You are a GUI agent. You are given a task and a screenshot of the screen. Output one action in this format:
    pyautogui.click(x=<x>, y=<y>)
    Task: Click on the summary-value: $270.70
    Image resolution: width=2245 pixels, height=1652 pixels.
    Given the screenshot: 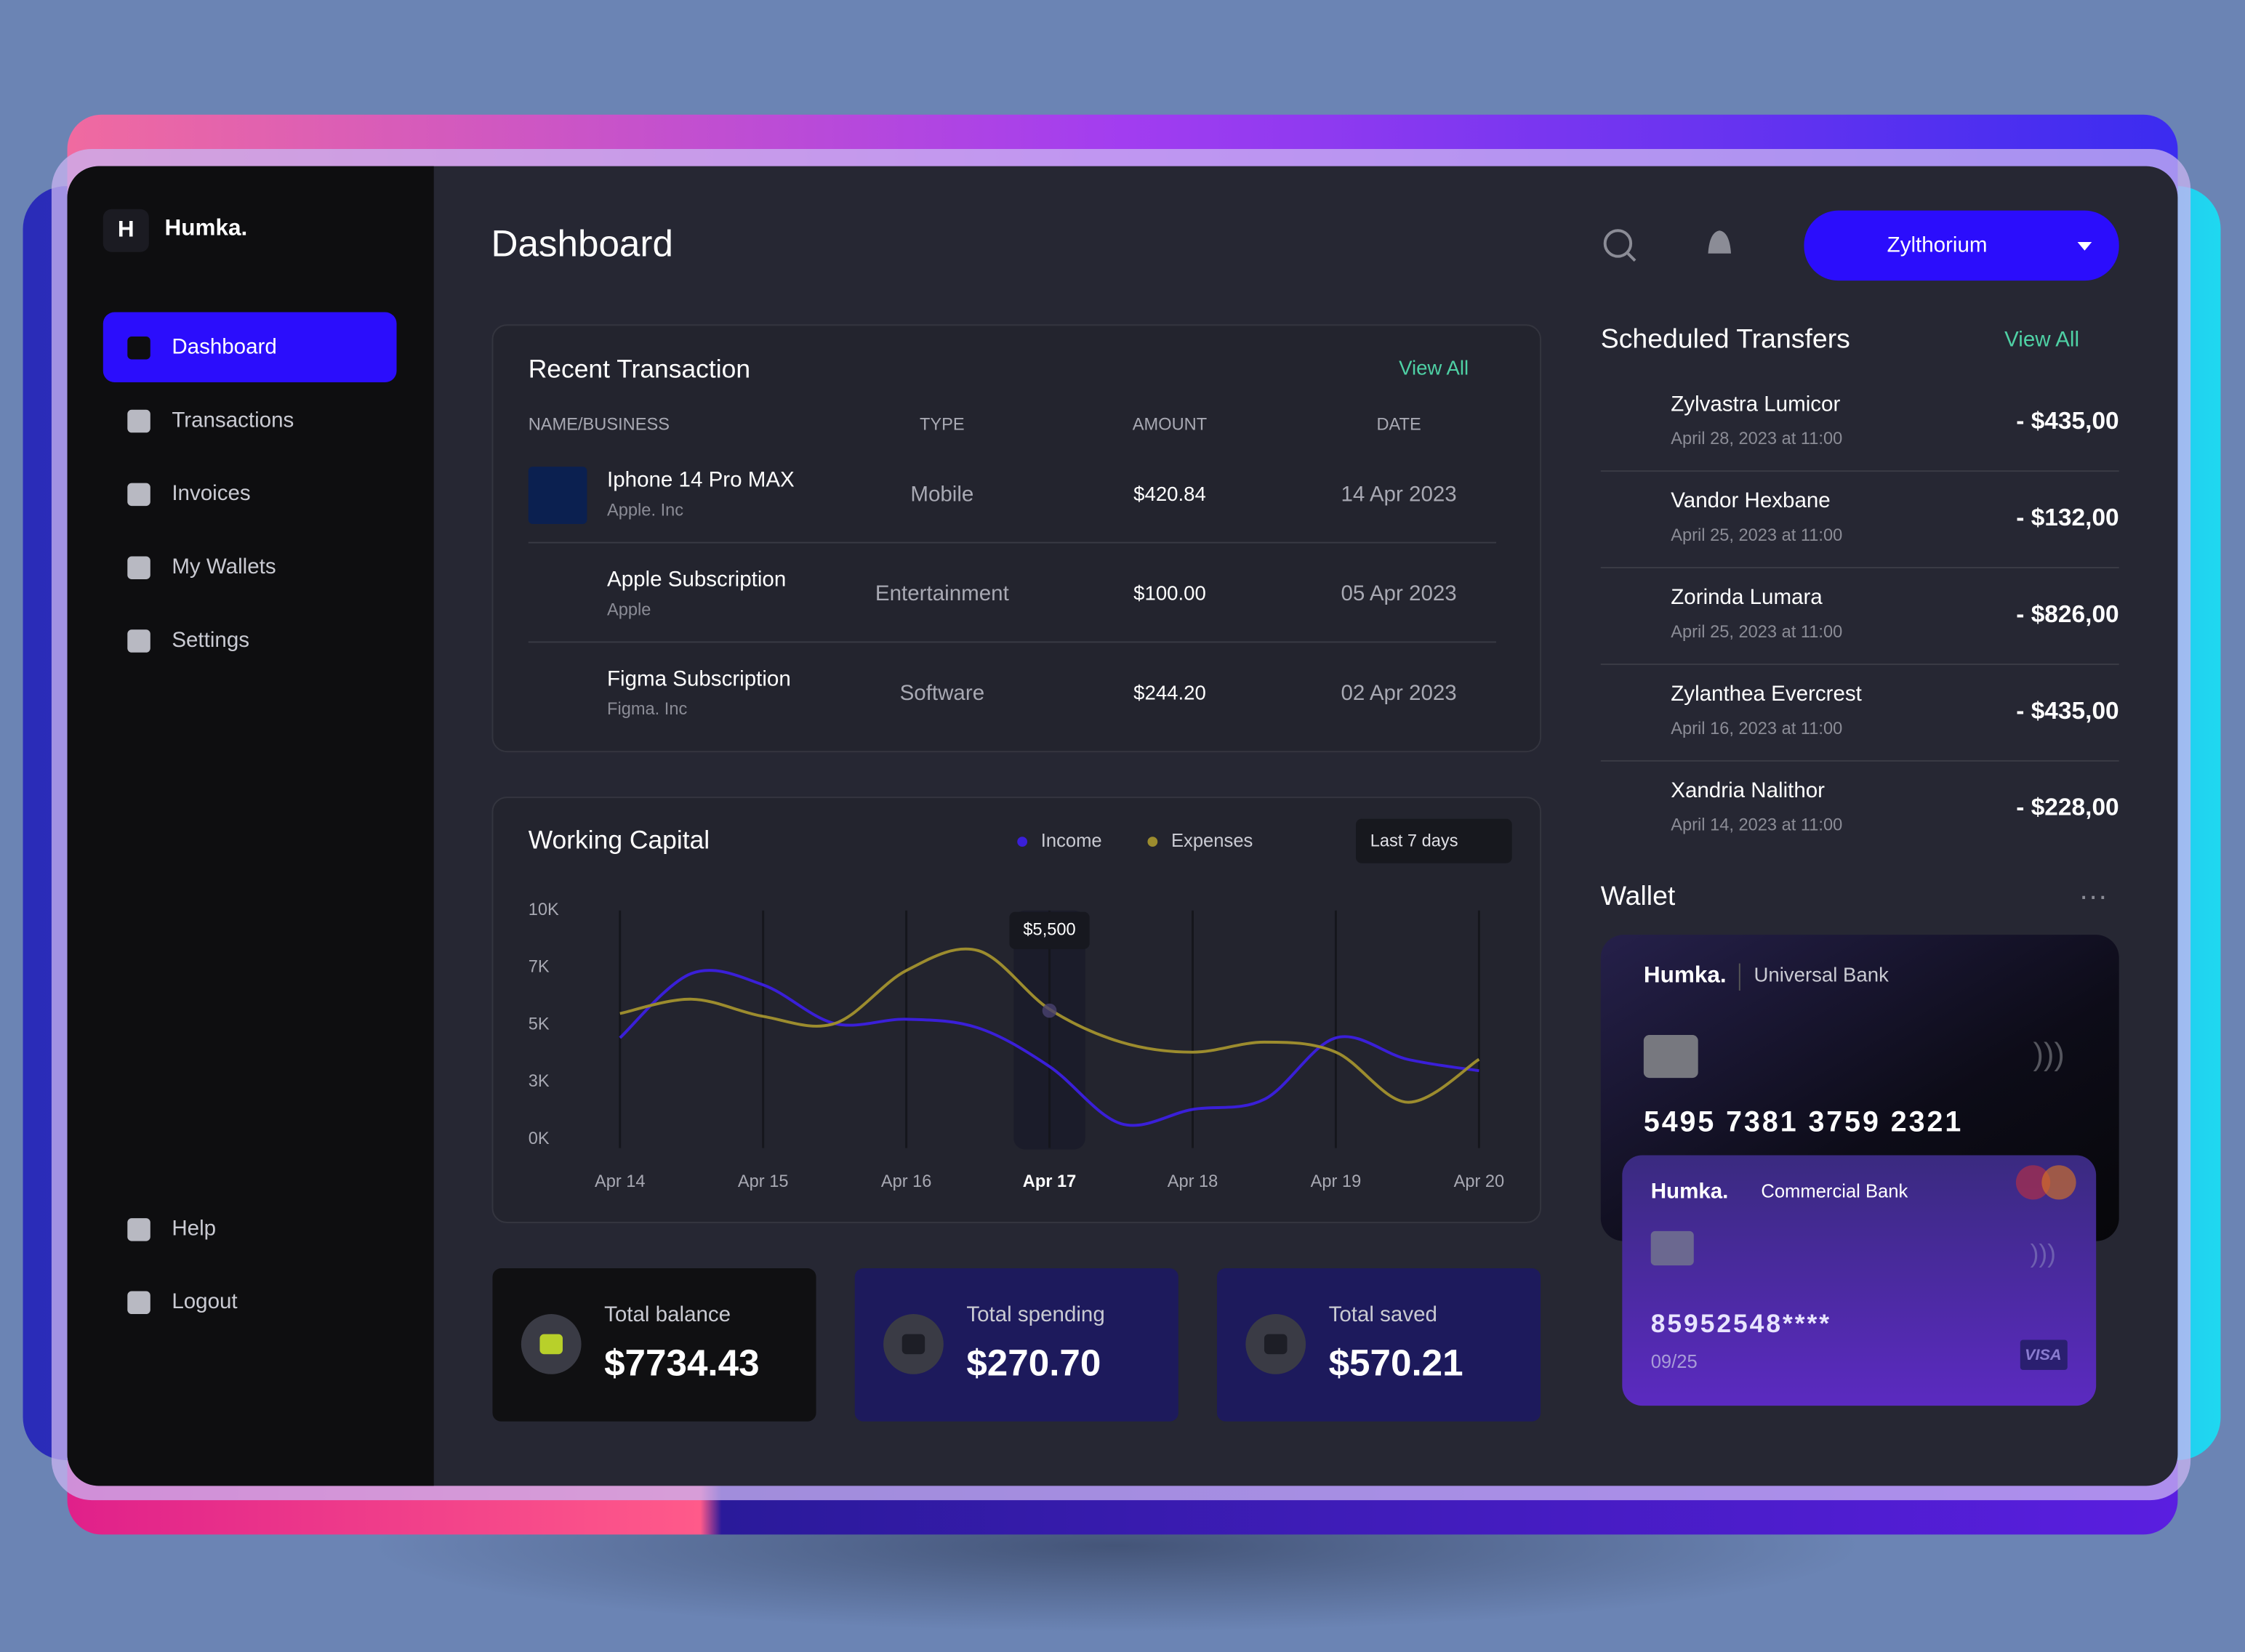 What is the action you would take?
    pyautogui.click(x=1033, y=1362)
    